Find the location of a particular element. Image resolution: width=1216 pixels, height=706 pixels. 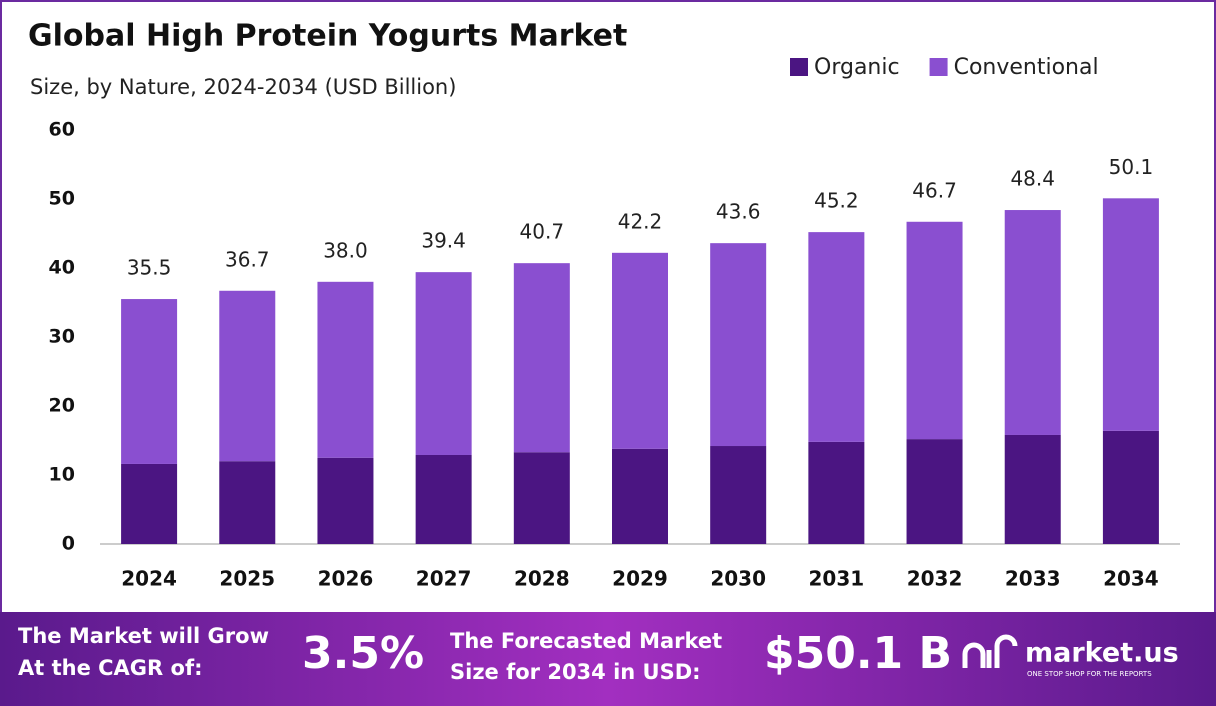

x-tick-label: 2030 is located at coordinates (738, 579).